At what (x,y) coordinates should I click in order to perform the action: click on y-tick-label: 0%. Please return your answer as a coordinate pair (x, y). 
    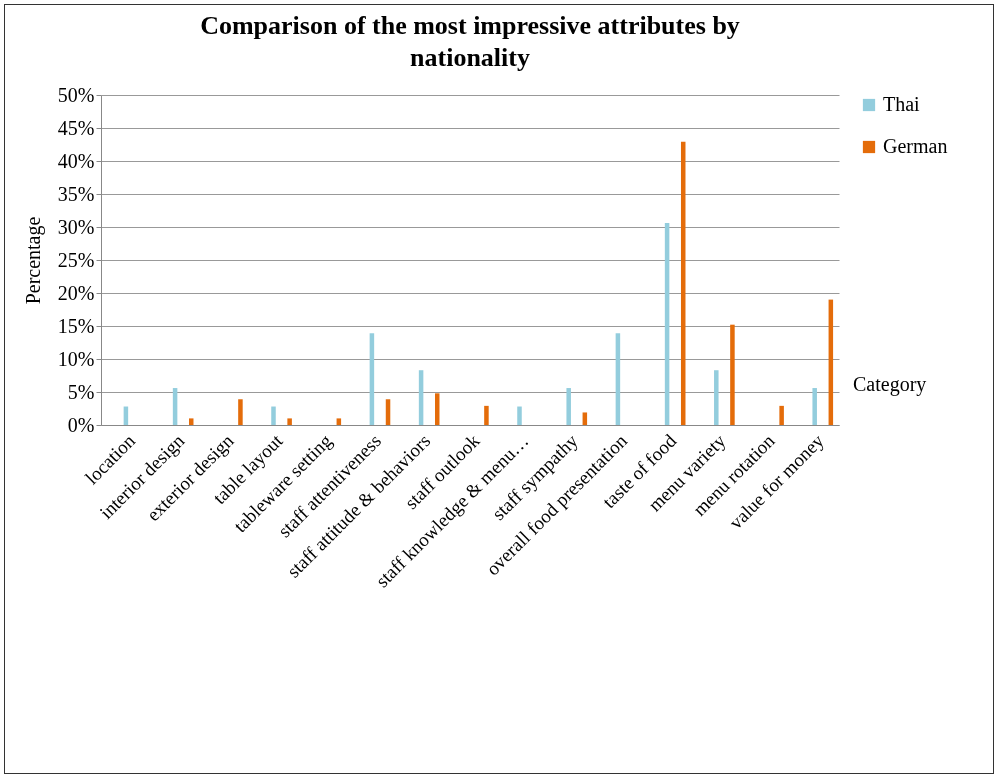
    Looking at the image, I should click on (81, 424).